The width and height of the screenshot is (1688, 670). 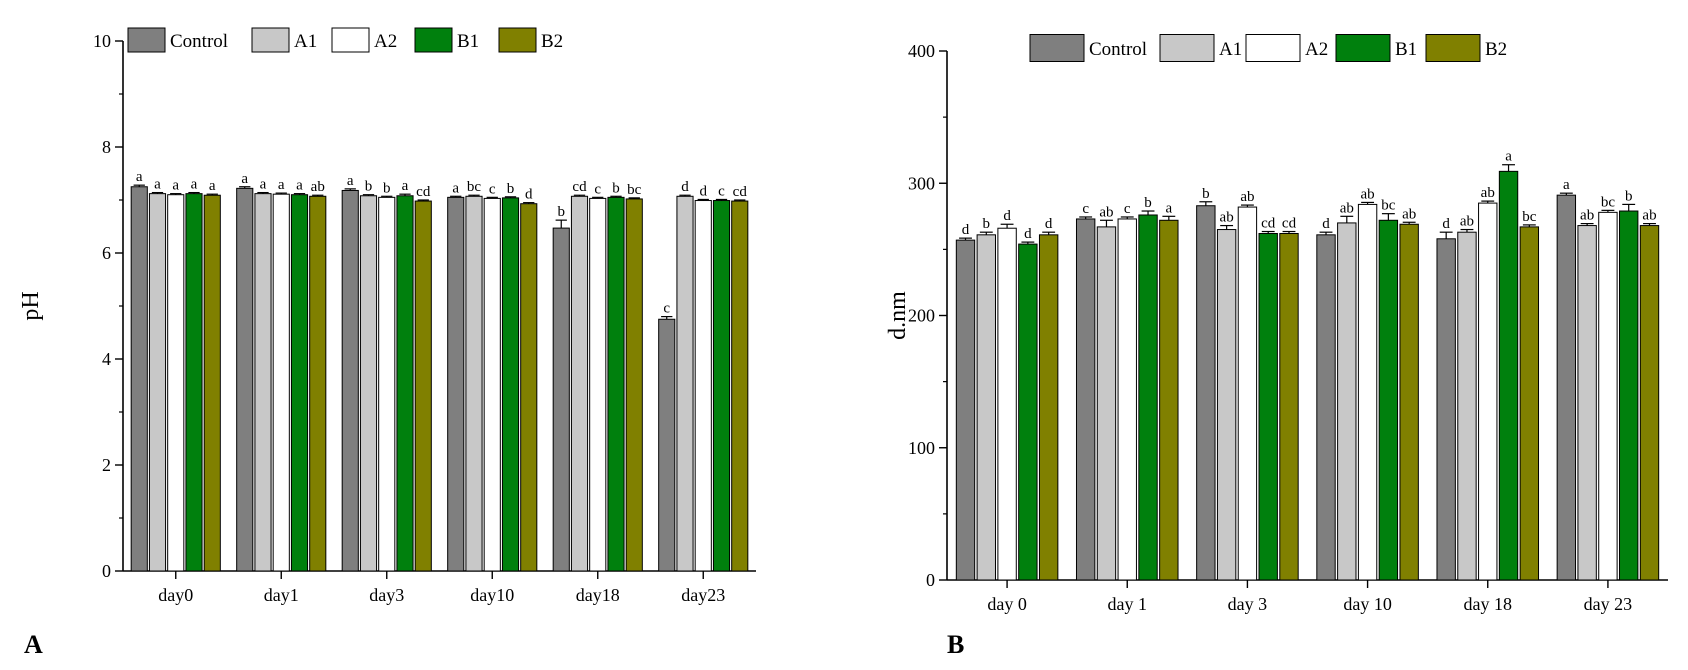 I want to click on legend-swatch-control, so click(x=146, y=40).